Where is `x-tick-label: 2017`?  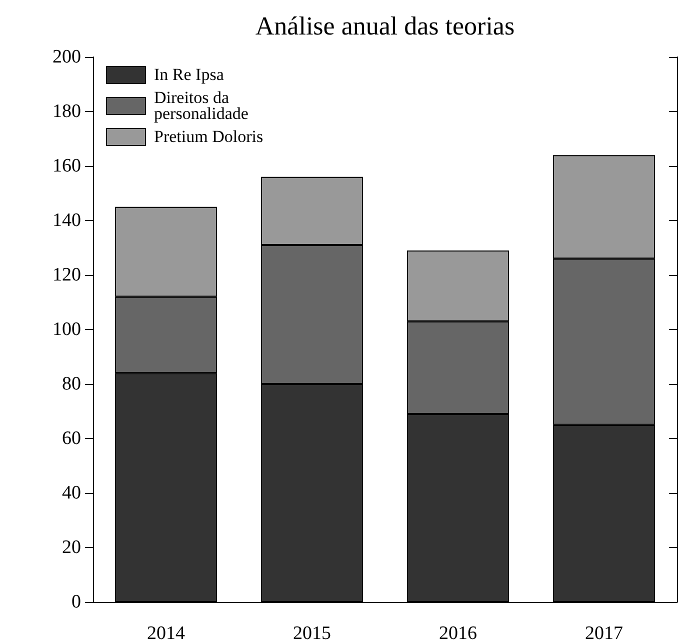 x-tick-label: 2017 is located at coordinates (604, 633).